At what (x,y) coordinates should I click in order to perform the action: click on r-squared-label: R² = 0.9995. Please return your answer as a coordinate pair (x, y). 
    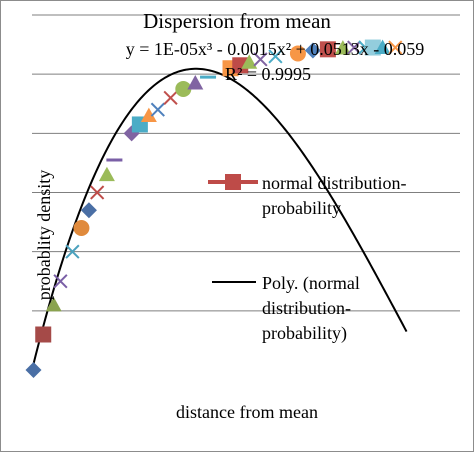
    Looking at the image, I should click on (268, 74).